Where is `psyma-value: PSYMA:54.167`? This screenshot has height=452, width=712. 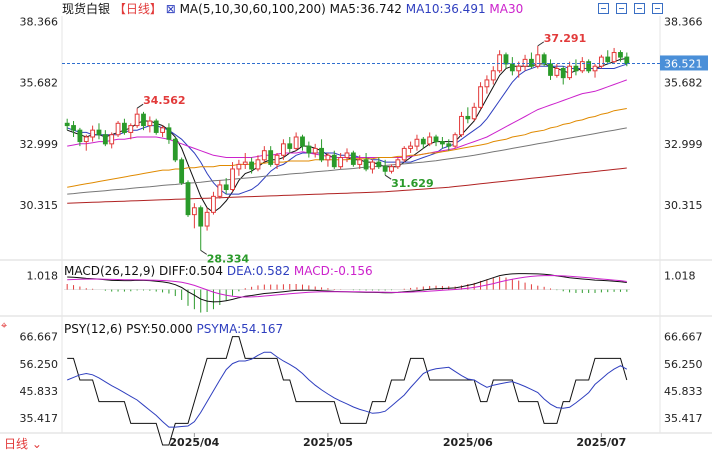
psyma-value: PSYMA:54.167 is located at coordinates (240, 329).